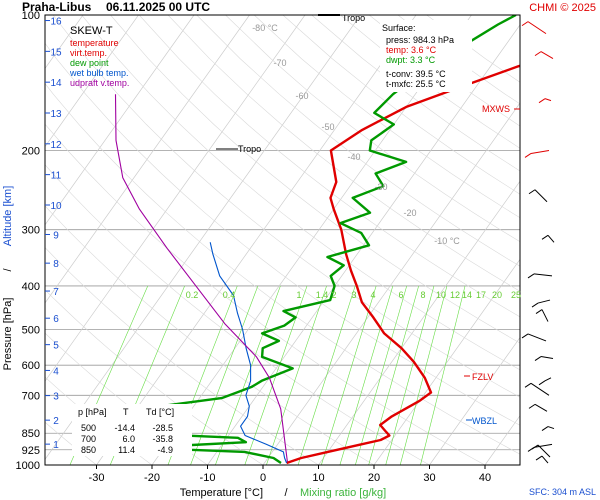 This screenshot has height=500, width=600. I want to click on table-header-t: T, so click(126, 412).